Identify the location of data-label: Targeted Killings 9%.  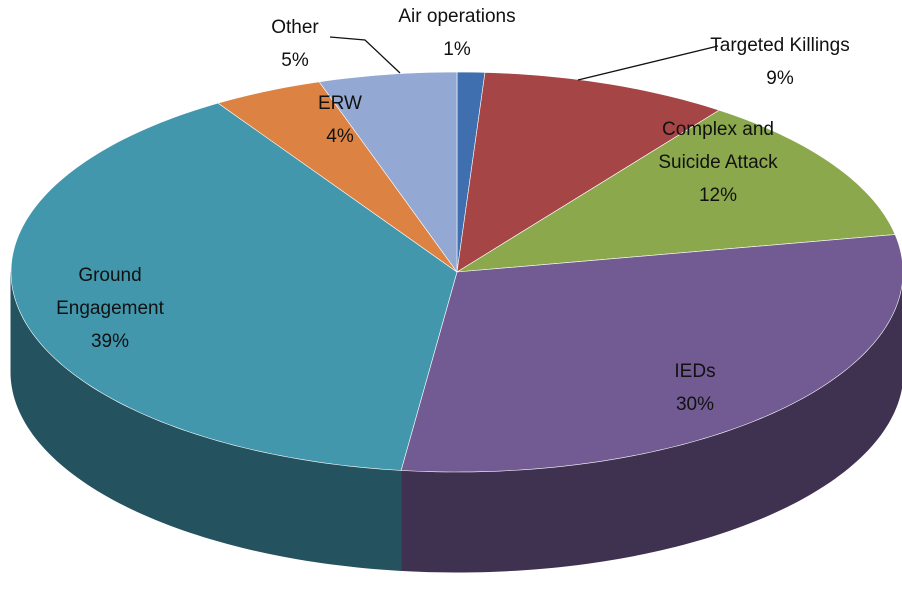
(780, 62).